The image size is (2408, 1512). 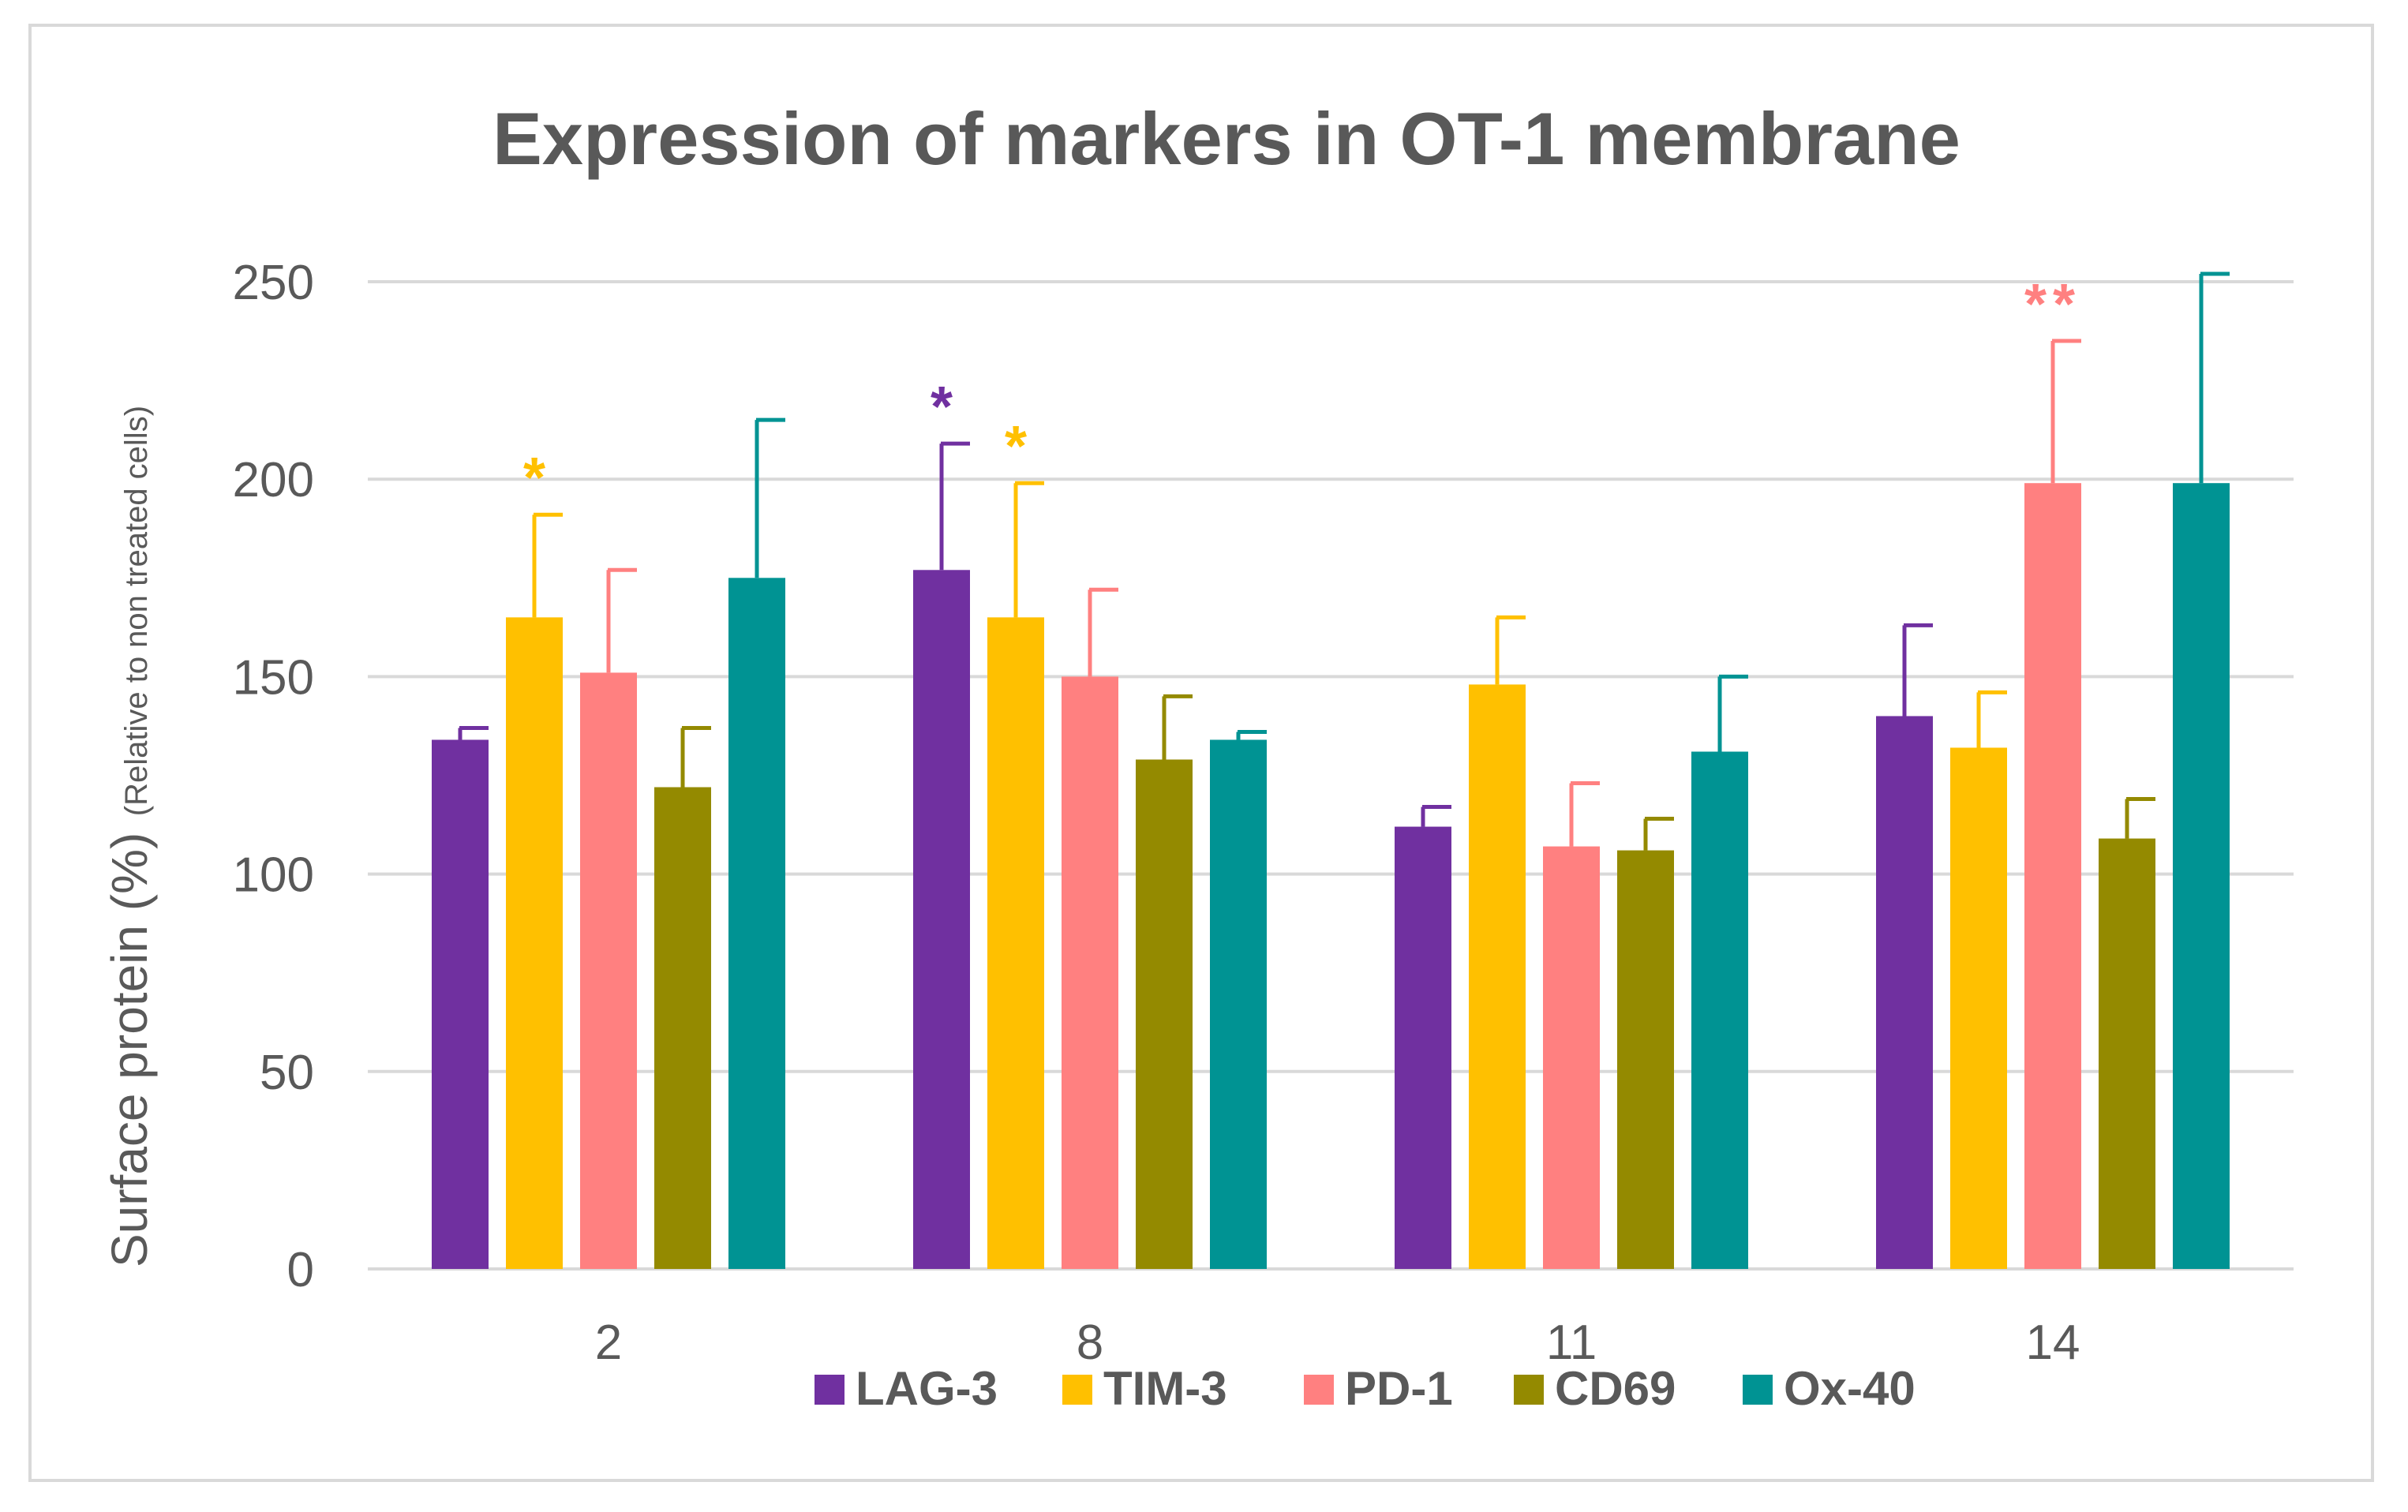 What do you see at coordinates (2053, 1343) in the screenshot?
I see `x-tick-label: 14` at bounding box center [2053, 1343].